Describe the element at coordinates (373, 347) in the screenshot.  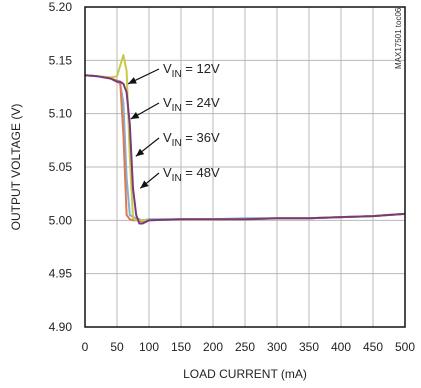
I see `x-tick-label-9: 450` at that location.